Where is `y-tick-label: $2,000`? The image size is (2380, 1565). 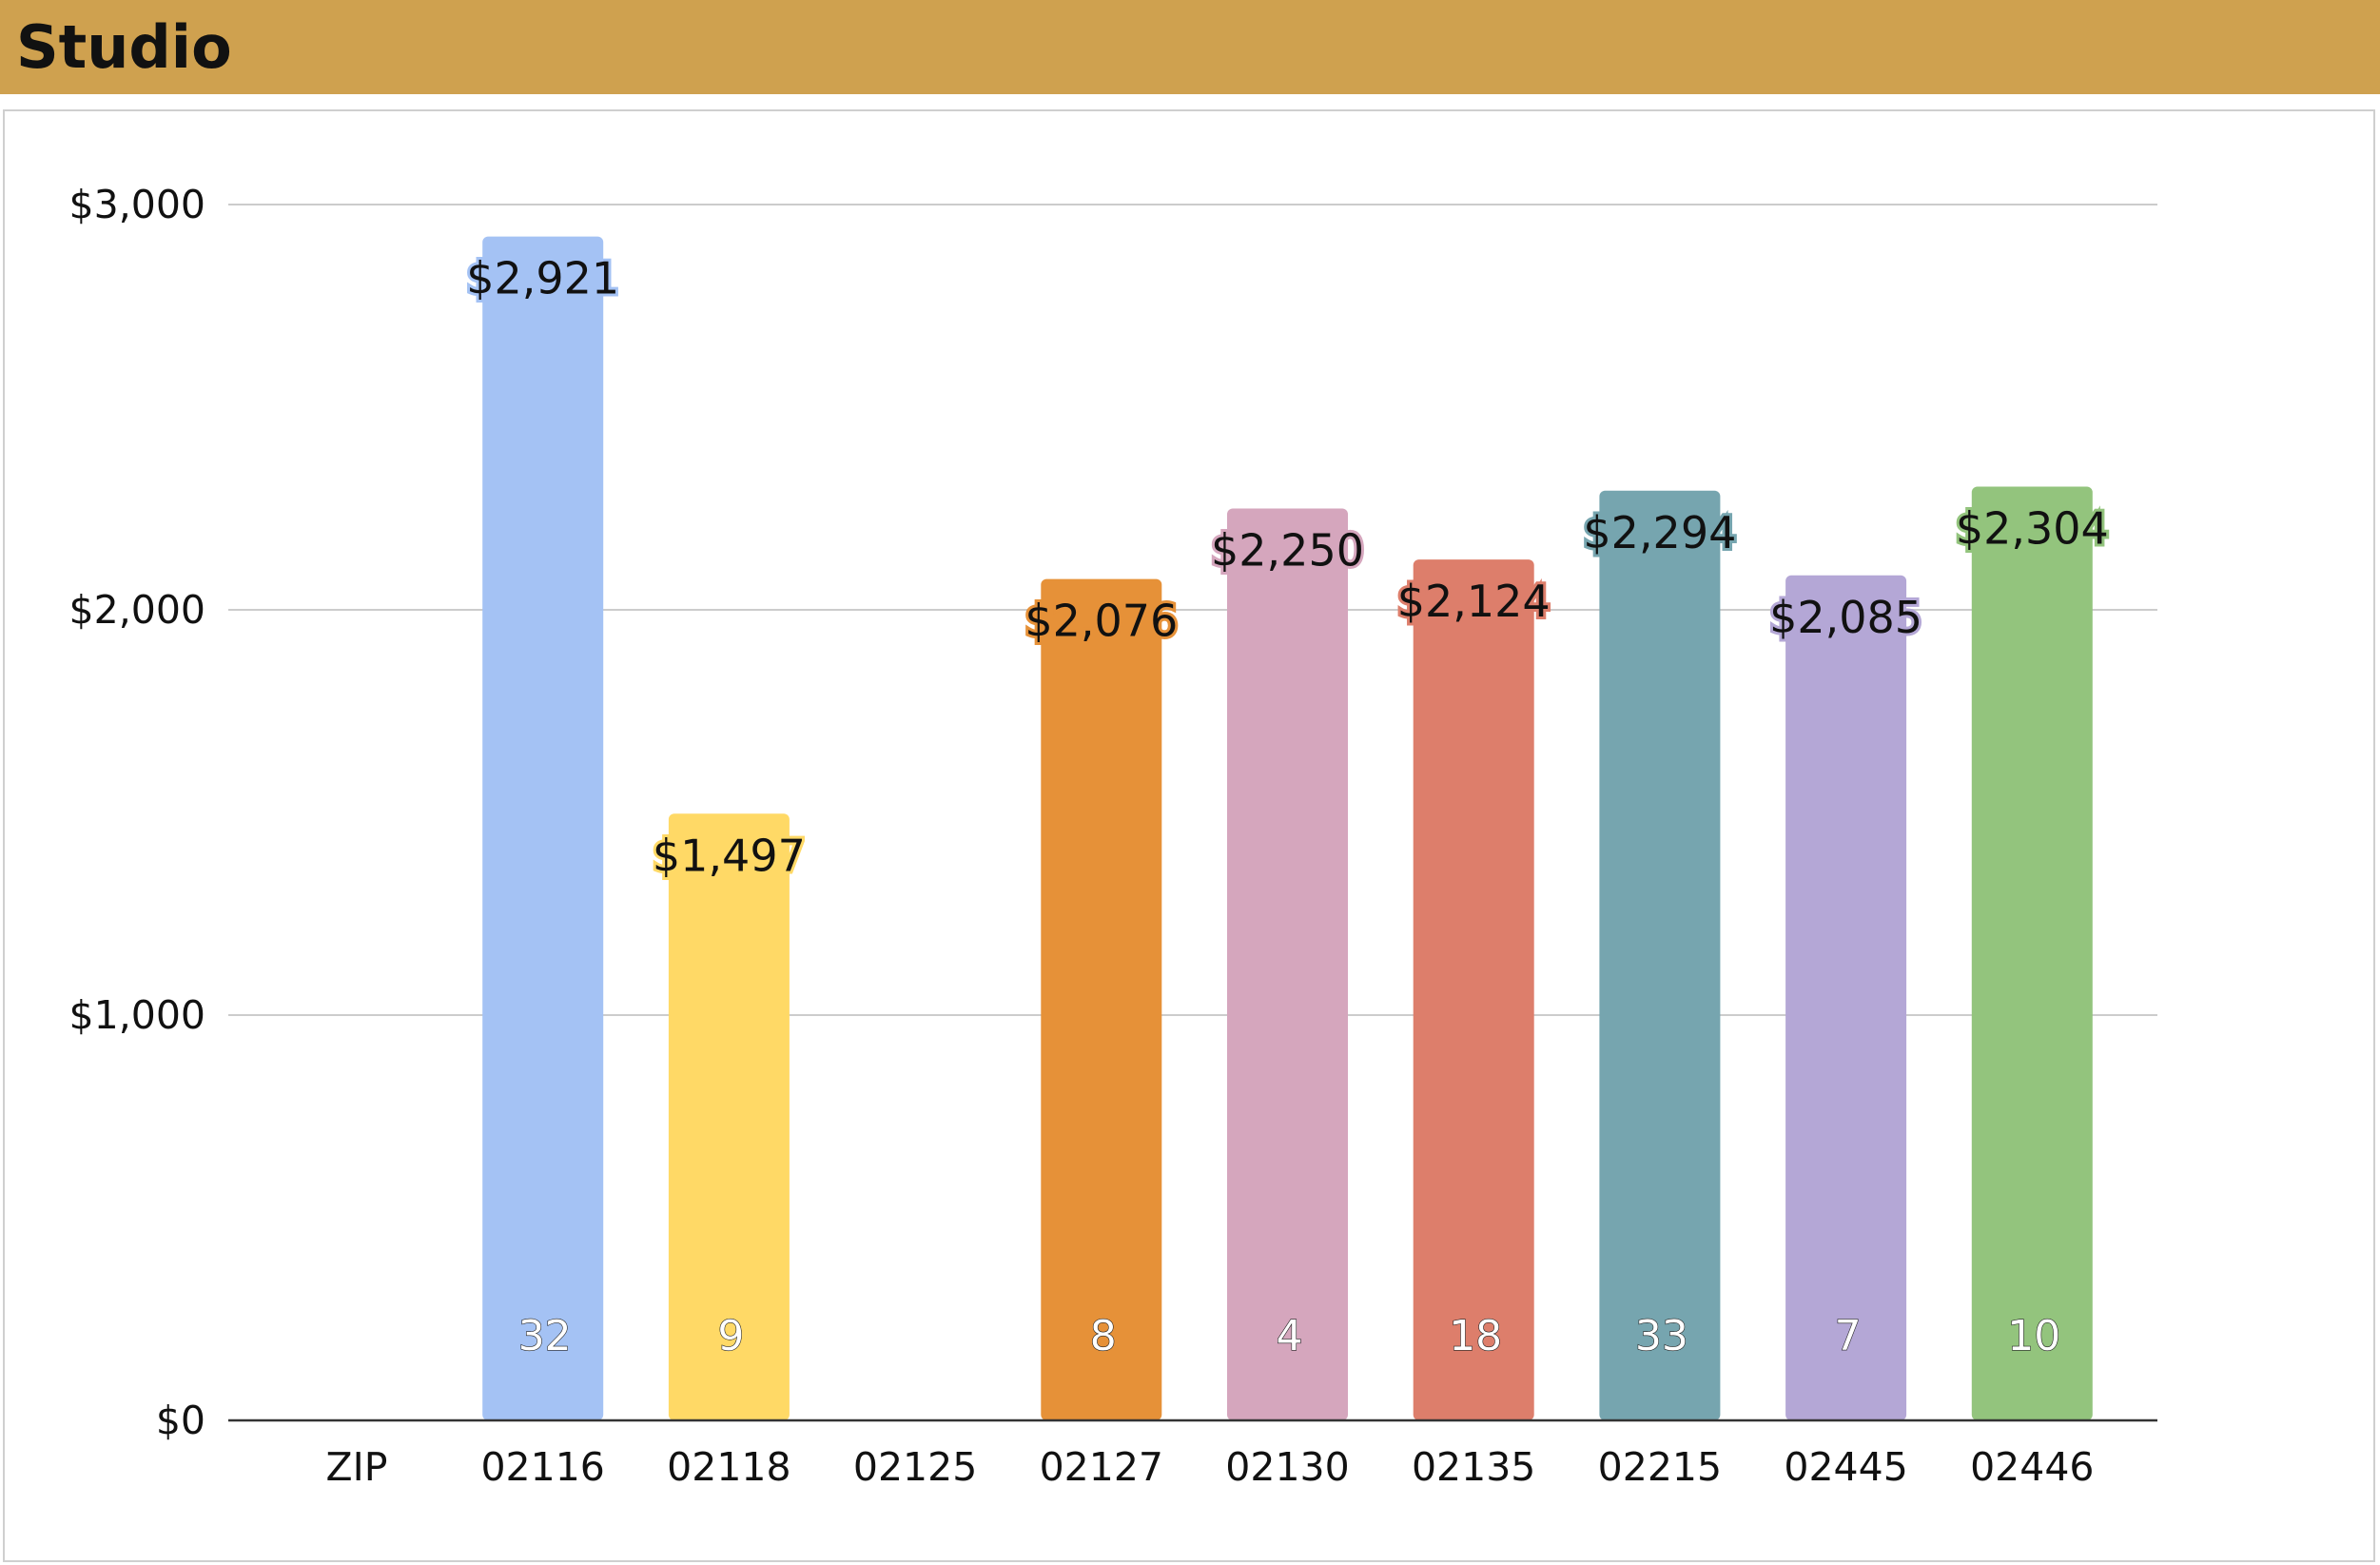
y-tick-label: $2,000 is located at coordinates (137, 610).